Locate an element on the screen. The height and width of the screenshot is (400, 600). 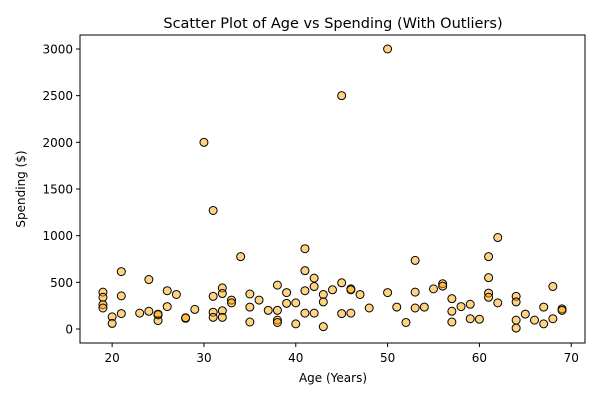
y-axis-label: Spending ($) is located at coordinates (21, 188).